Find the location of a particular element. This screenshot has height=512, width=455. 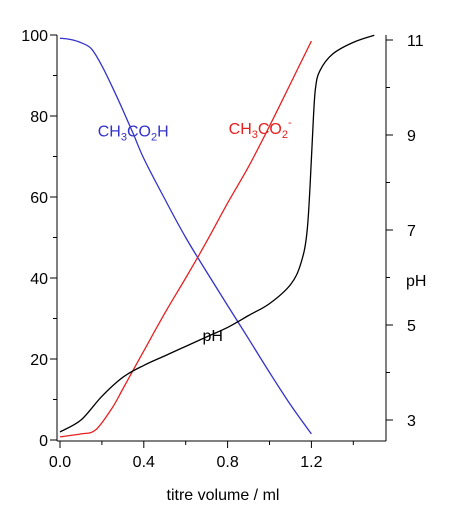

right-tick-label: 7 is located at coordinates (411, 231).